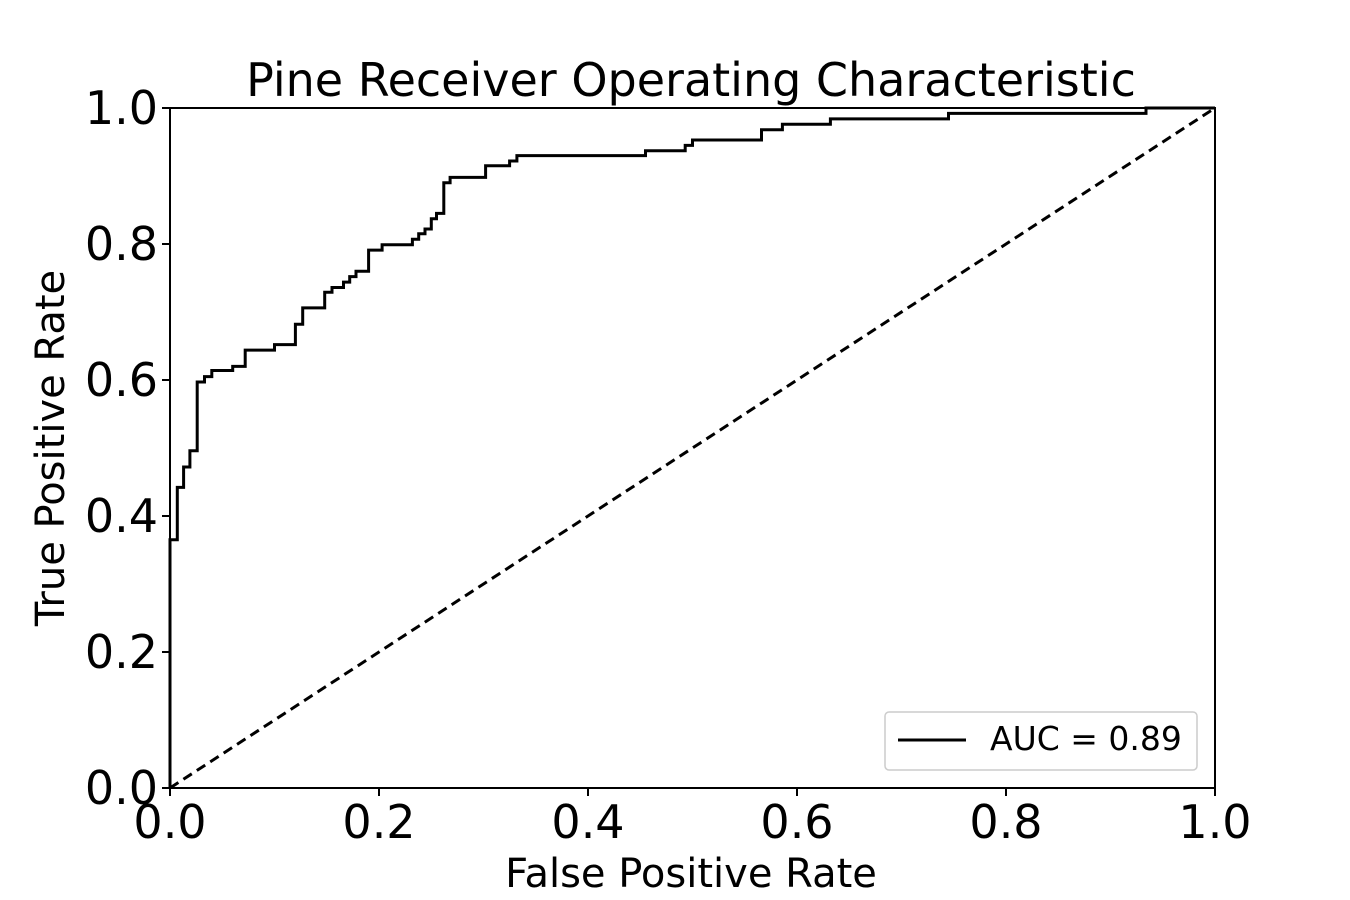 This screenshot has height=900, width=1350. Describe the element at coordinates (121, 652) in the screenshot. I see `y-tick-label: 0.2` at that location.